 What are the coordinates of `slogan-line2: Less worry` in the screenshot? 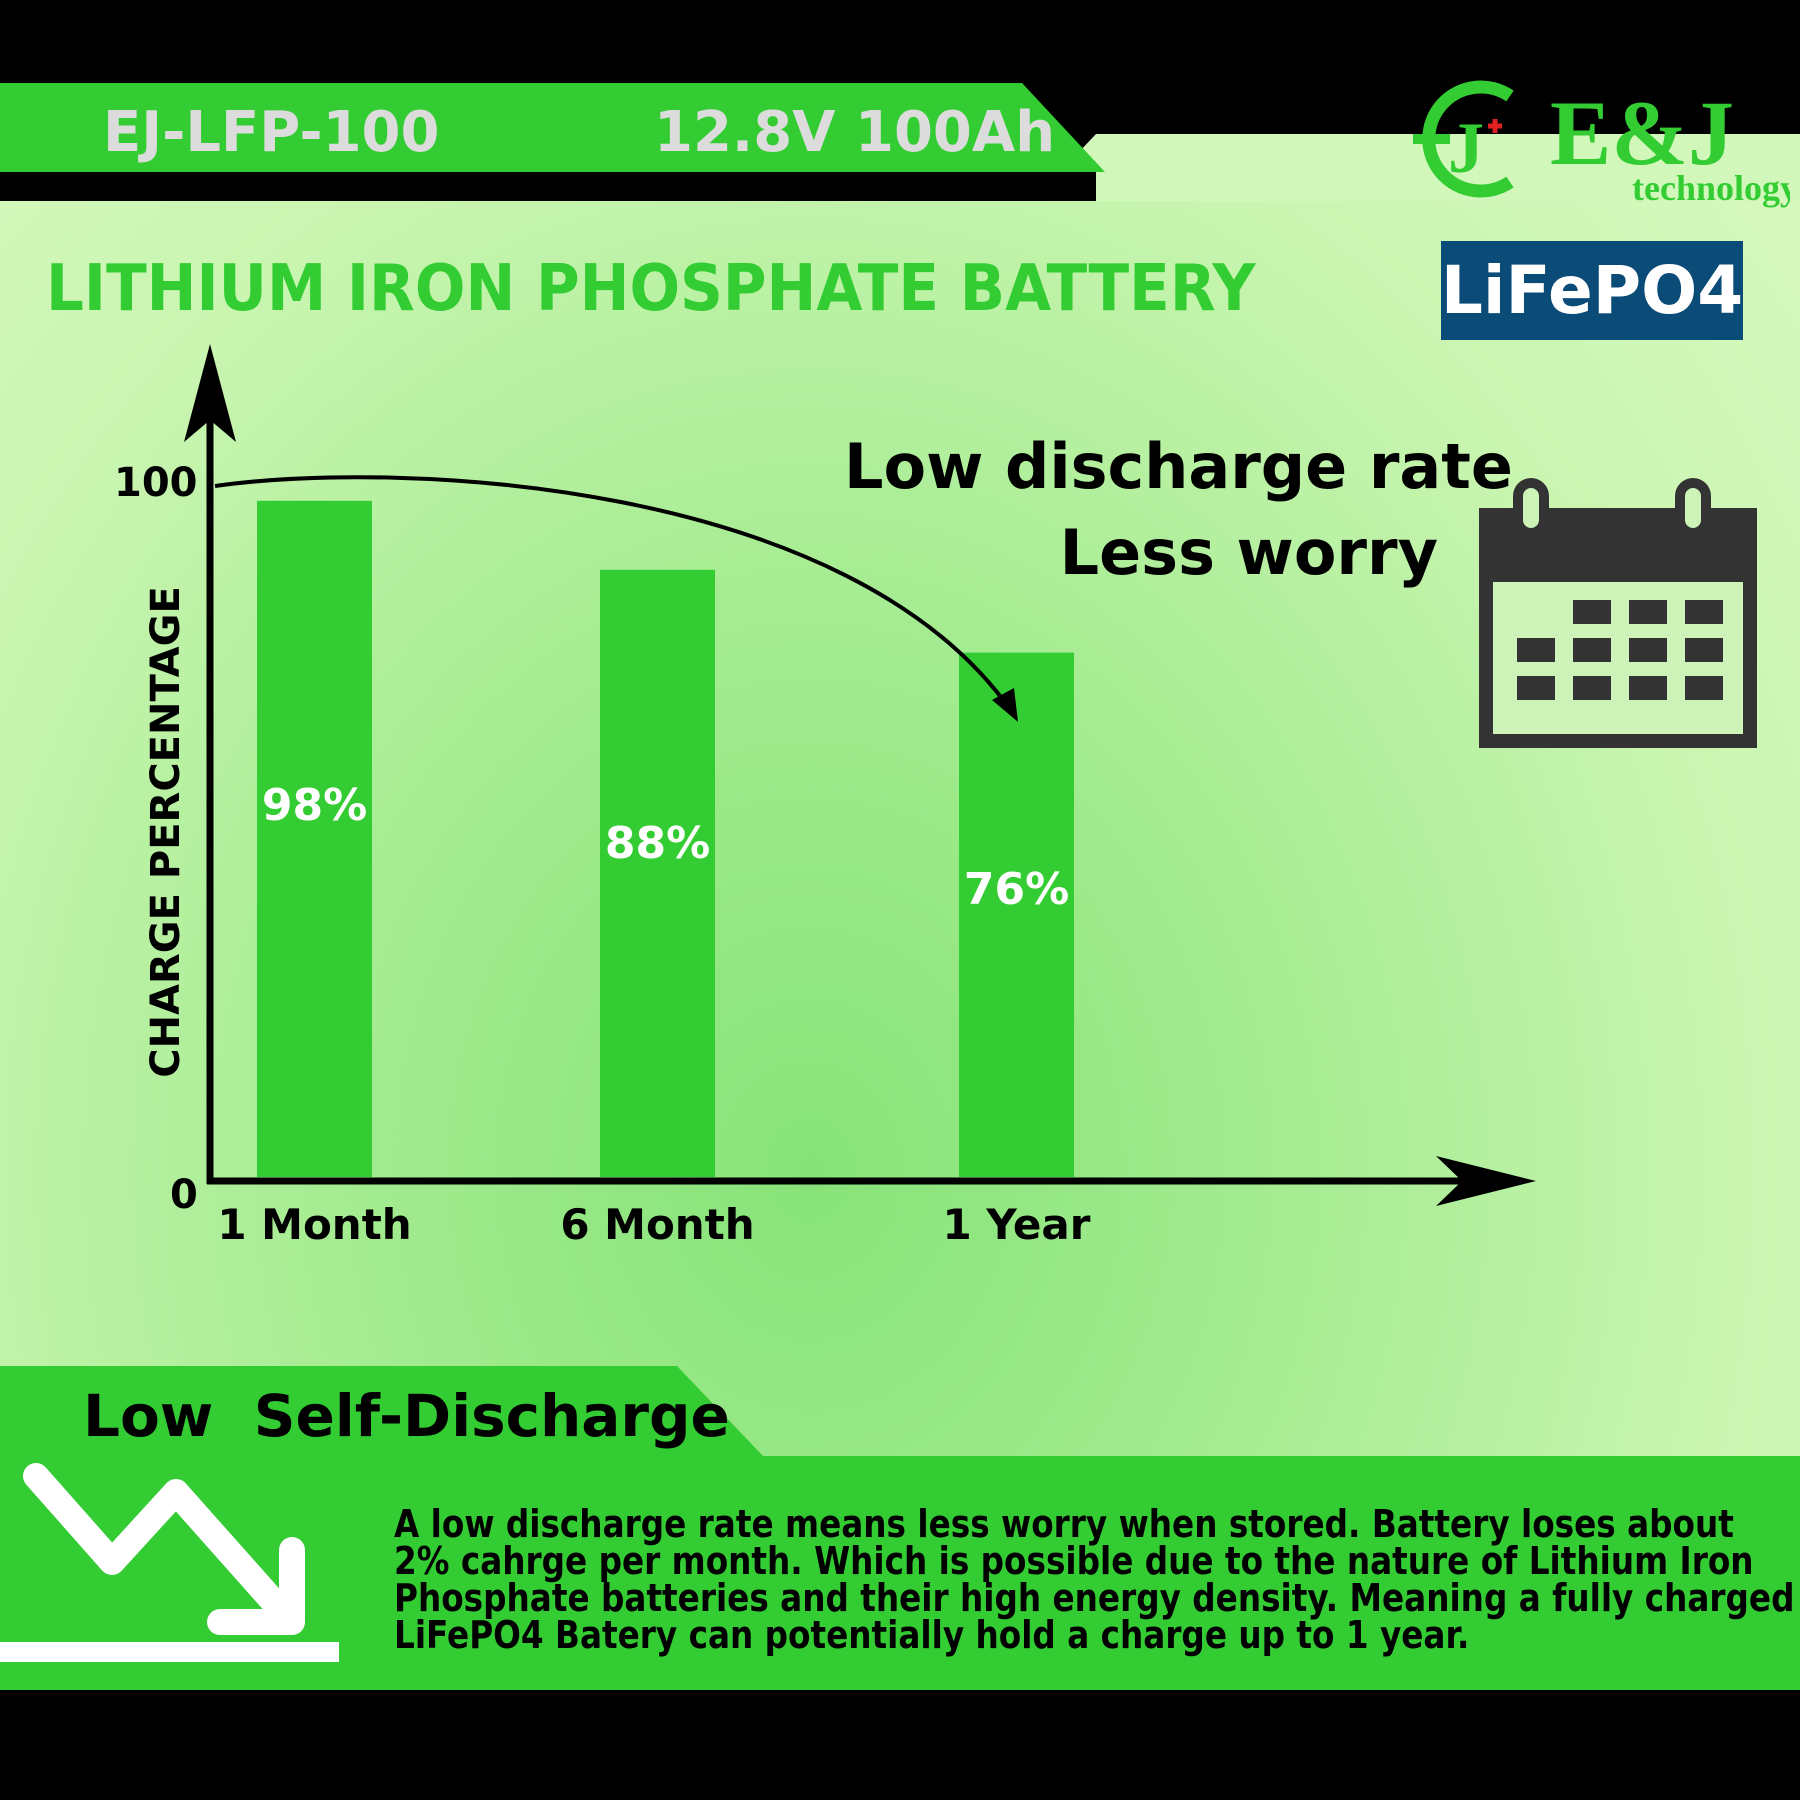 It's located at (1248, 552).